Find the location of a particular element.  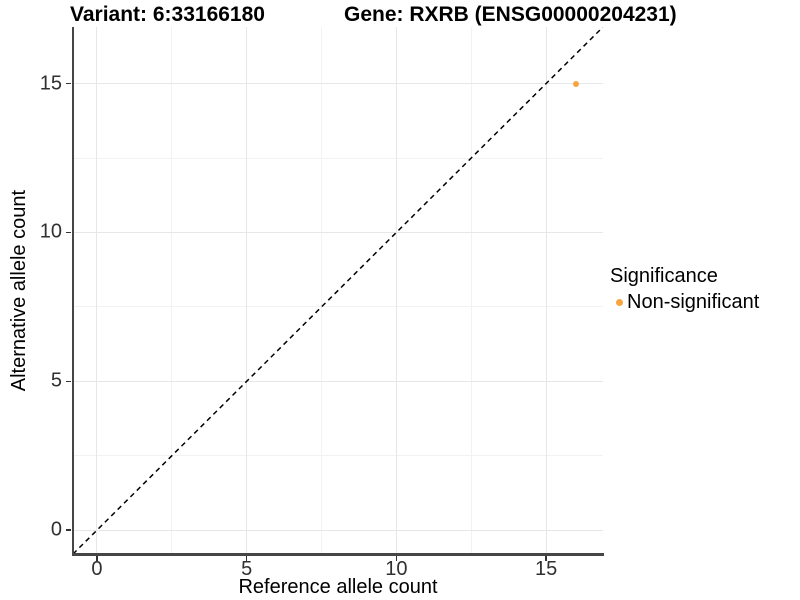

x-tick-label: 10 is located at coordinates (396, 569).